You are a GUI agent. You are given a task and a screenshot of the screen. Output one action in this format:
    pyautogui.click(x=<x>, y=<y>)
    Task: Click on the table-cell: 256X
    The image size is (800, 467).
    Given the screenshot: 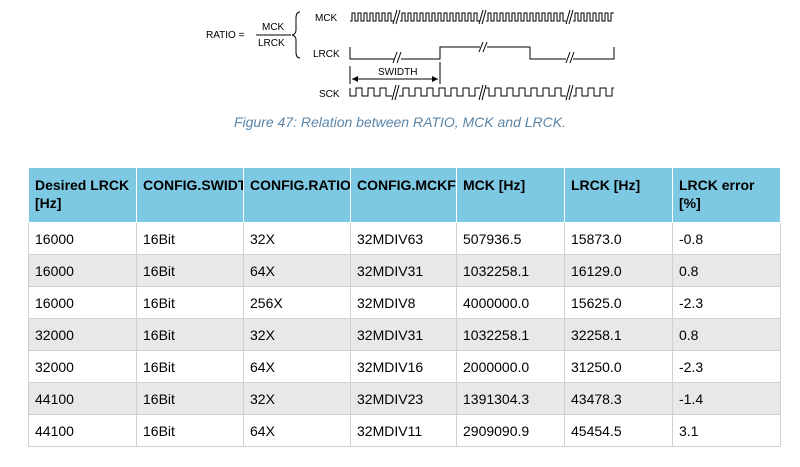 What is the action you would take?
    pyautogui.click(x=297, y=302)
    